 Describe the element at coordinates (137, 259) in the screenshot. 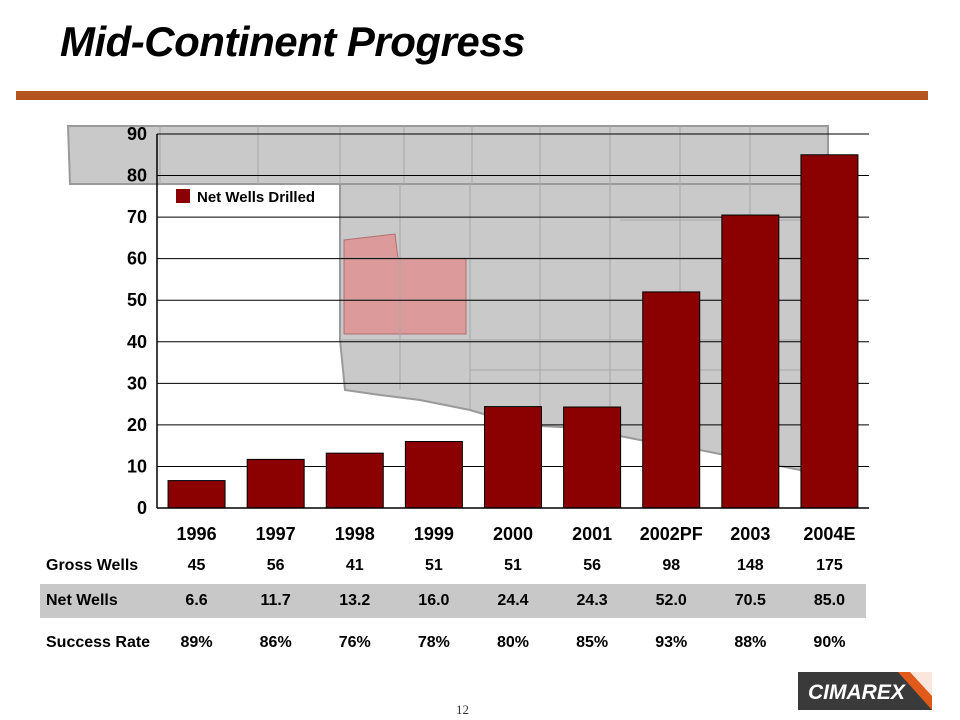

I see `y-tick-label: 60` at that location.